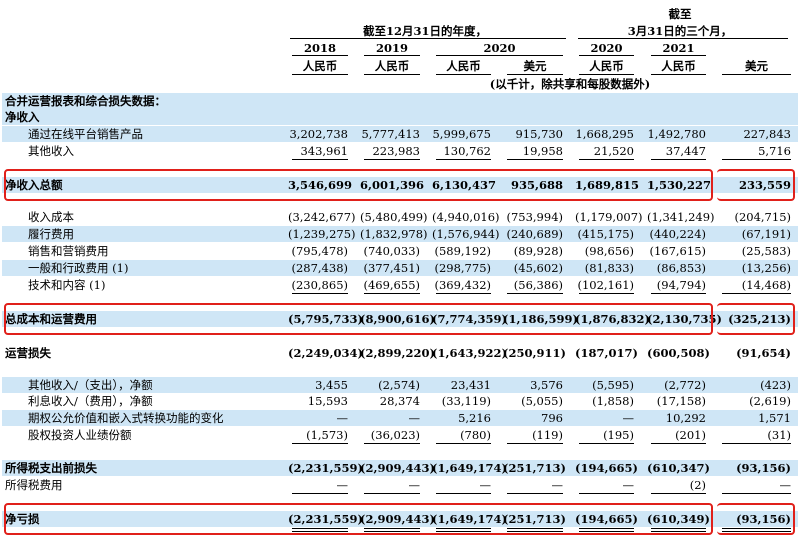  I want to click on row-label: 运营损失, so click(28, 353).